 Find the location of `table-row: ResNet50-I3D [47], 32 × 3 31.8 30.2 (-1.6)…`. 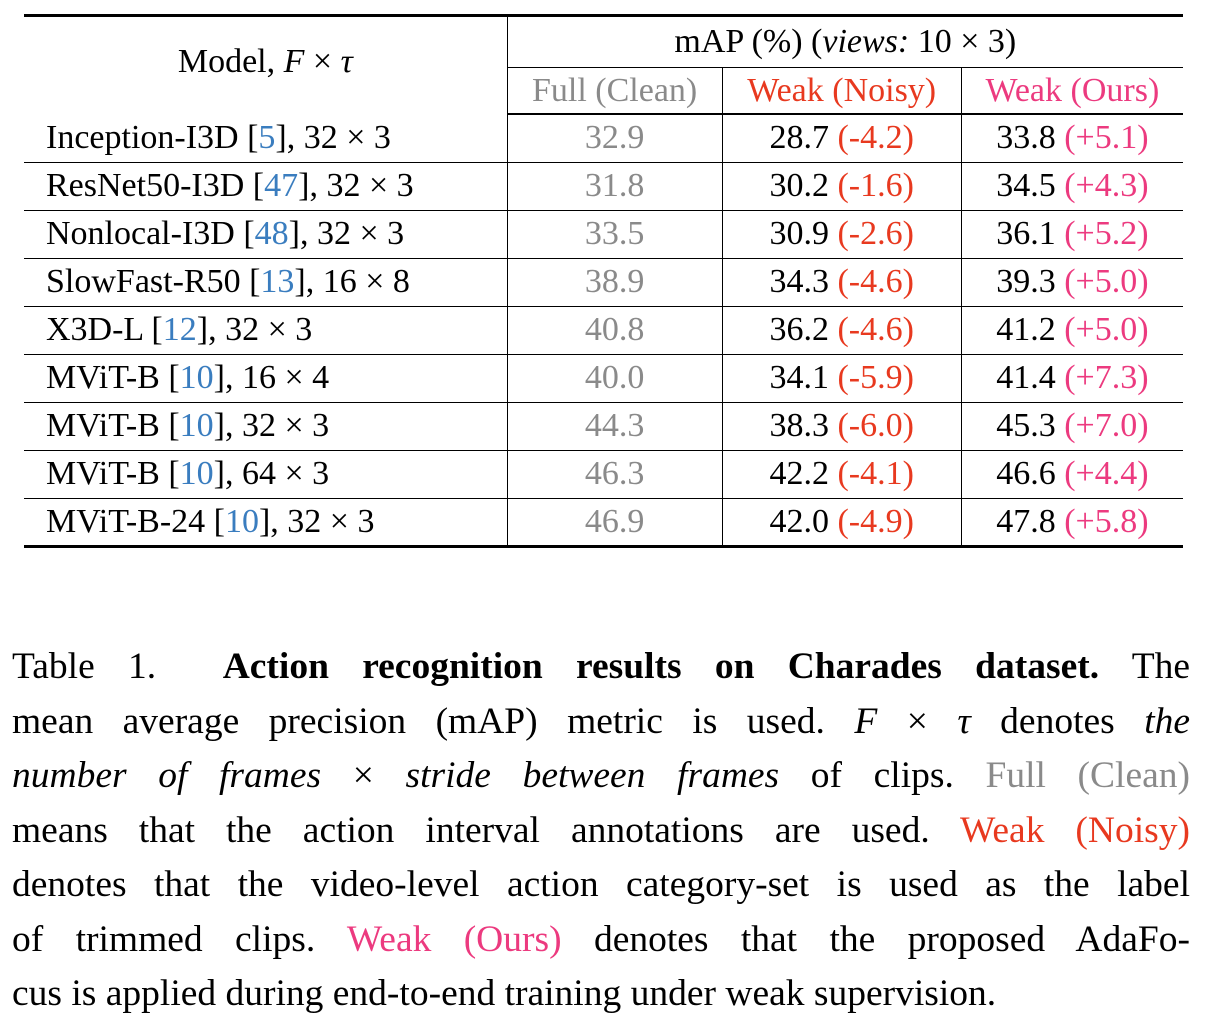

table-row: ResNet50-I3D [47], 32 × 3 31.8 30.2 (-1.6)… is located at coordinates (603, 185).